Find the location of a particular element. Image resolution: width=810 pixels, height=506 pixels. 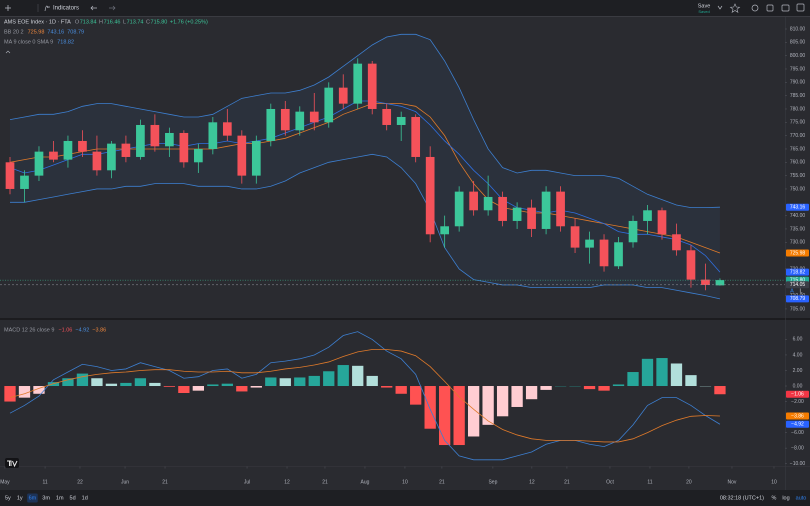

quote-value: 713.74 is located at coordinates (135, 22).